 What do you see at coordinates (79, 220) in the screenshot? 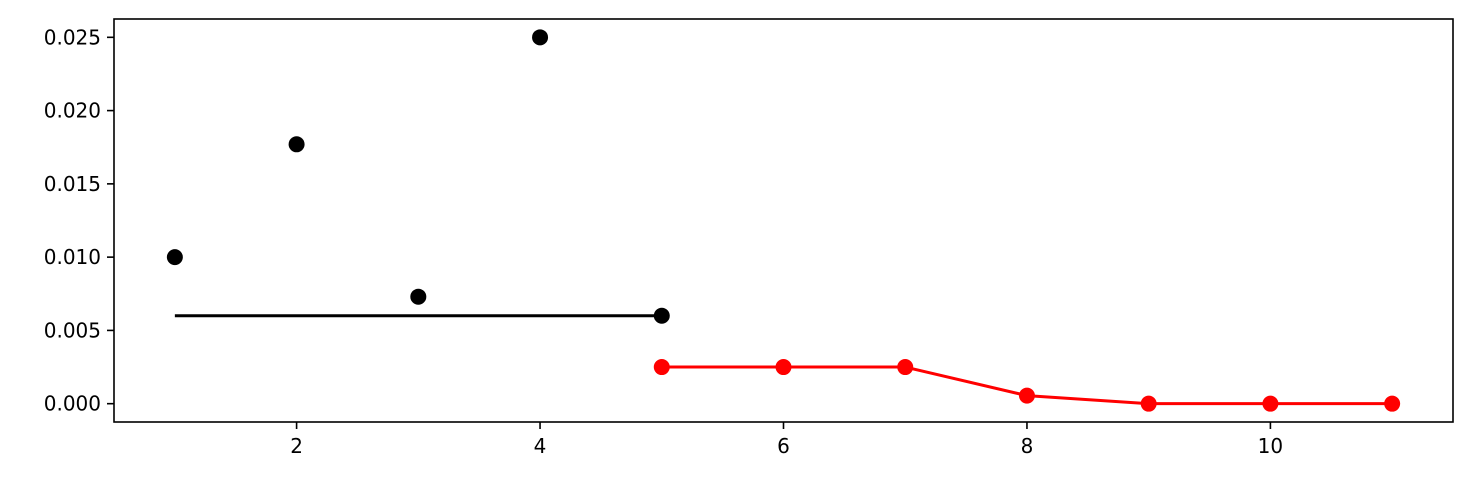
I see `y-axis: 0.000 0.005 0.010 0.015 0.020 0.025` at bounding box center [79, 220].